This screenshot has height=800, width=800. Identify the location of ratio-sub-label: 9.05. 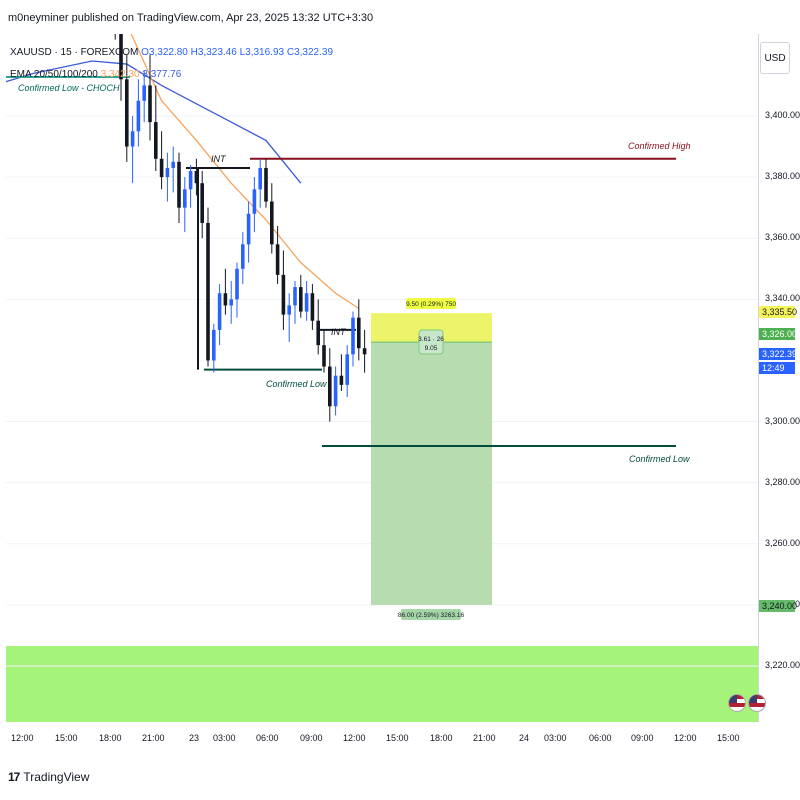
(431, 348).